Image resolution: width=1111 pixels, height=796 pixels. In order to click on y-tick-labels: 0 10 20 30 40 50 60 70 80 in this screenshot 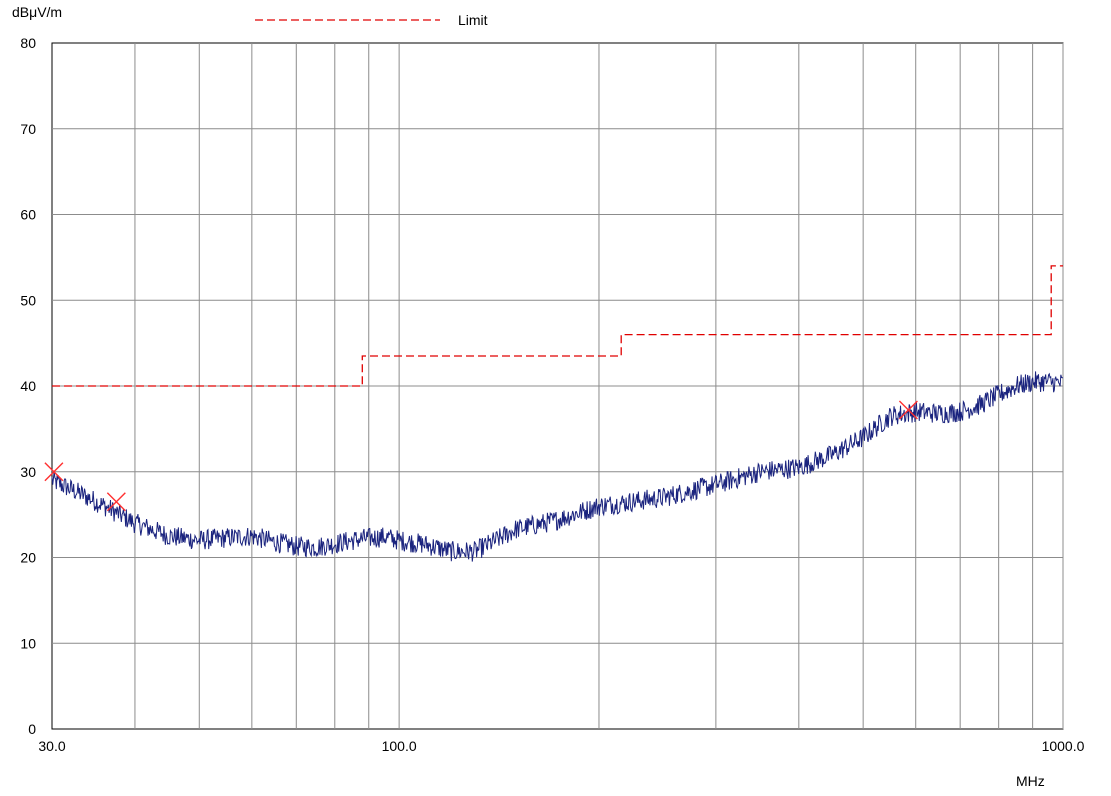, I will do `click(28, 386)`.